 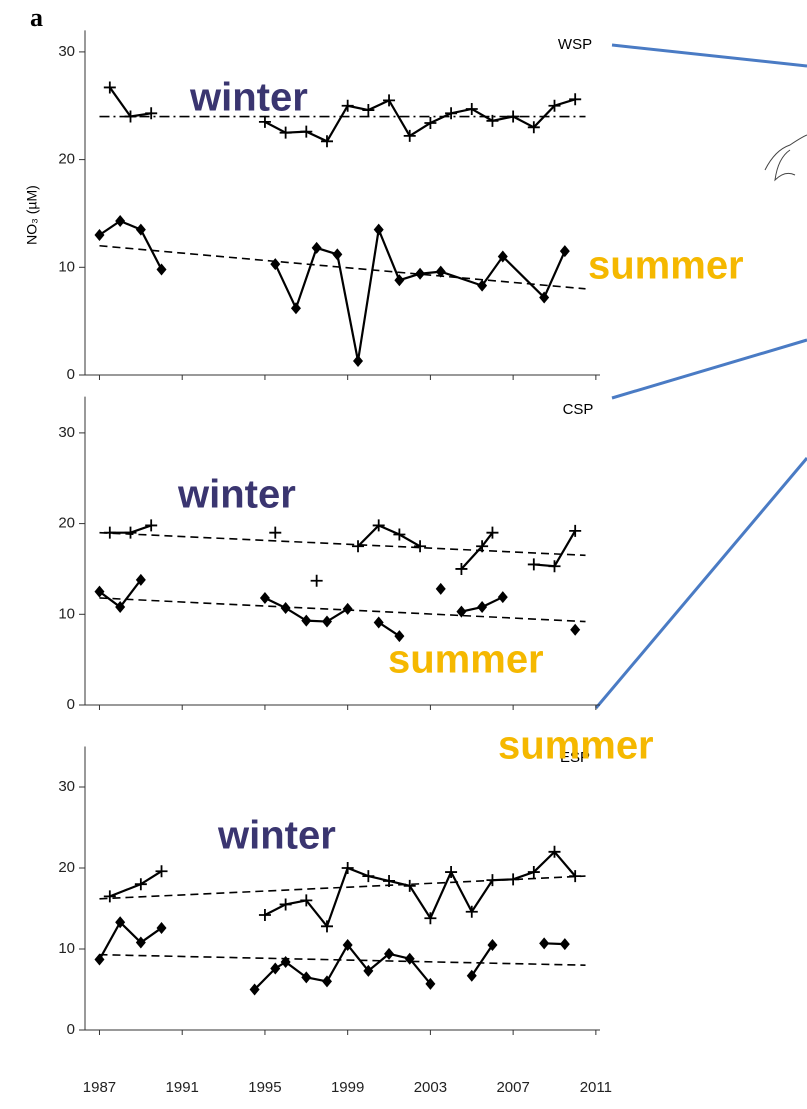 What do you see at coordinates (264, 1087) in the screenshot?
I see `x-tick-label: 1995` at bounding box center [264, 1087].